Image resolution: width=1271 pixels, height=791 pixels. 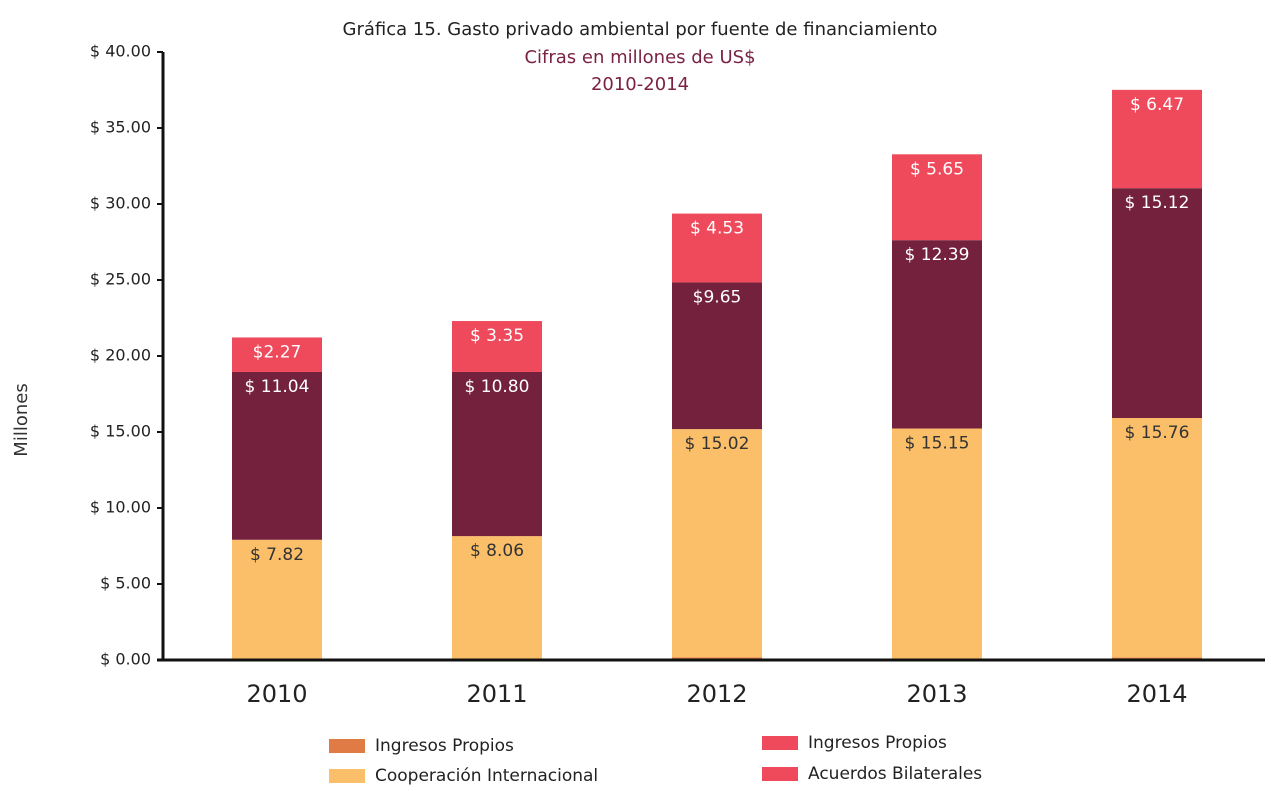 I want to click on x-tick-label: 2013, so click(x=936, y=694).